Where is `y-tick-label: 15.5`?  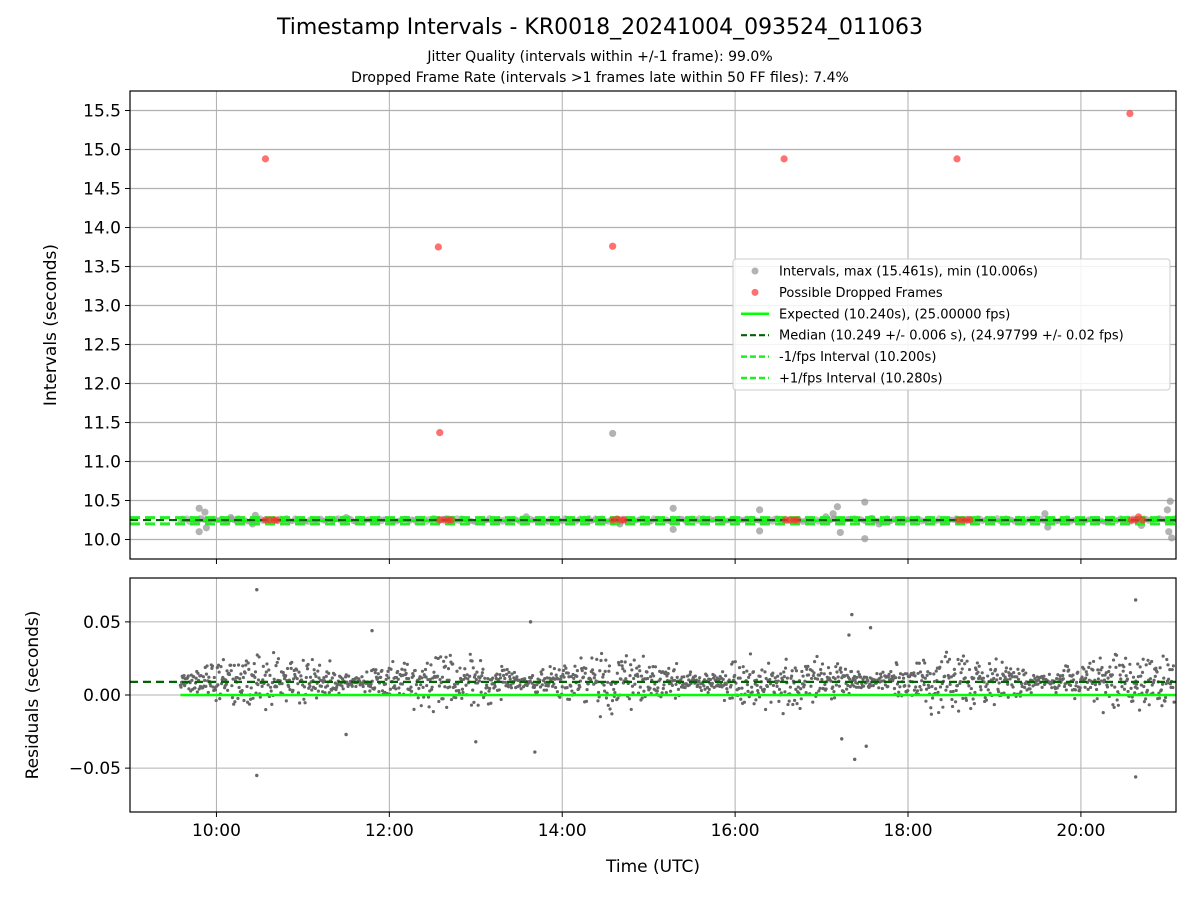
y-tick-label: 15.5 is located at coordinates (102, 112).